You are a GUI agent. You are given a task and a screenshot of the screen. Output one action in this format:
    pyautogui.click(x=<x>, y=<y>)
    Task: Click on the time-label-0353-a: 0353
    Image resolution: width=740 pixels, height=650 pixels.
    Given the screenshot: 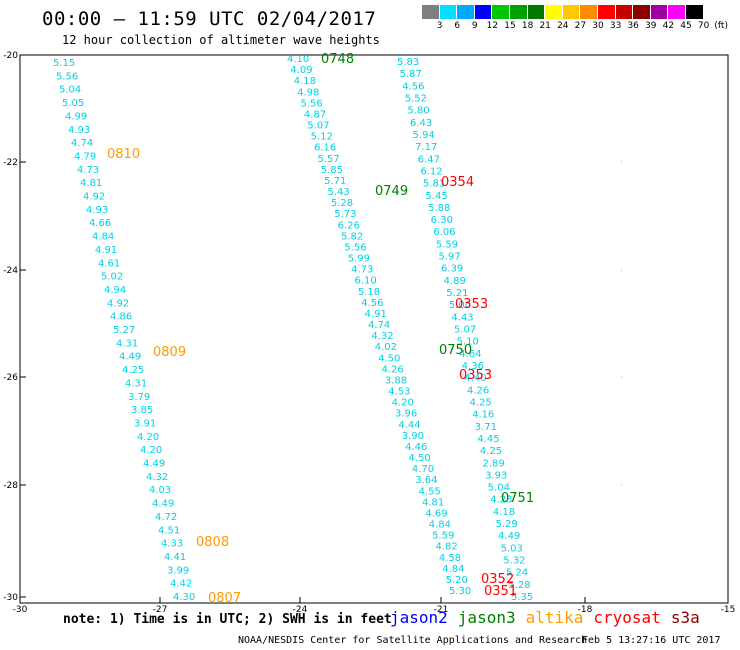 What is the action you would take?
    pyautogui.click(x=471, y=304)
    